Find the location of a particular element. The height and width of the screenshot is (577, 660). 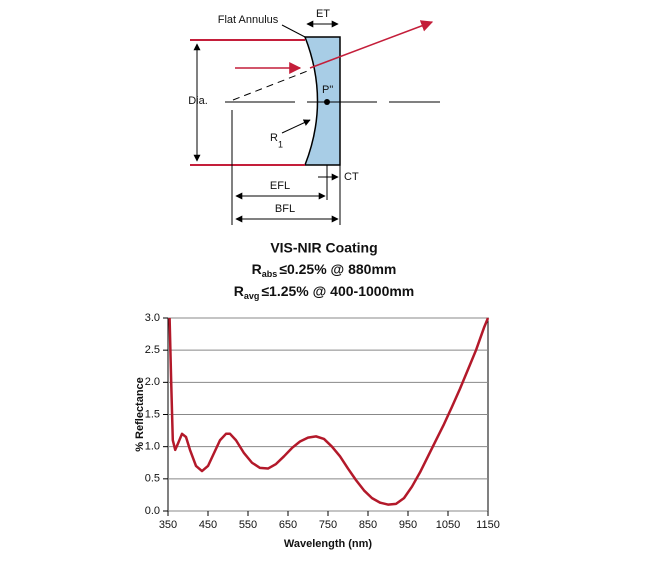

x-tick-label: 650 is located at coordinates (288, 525).